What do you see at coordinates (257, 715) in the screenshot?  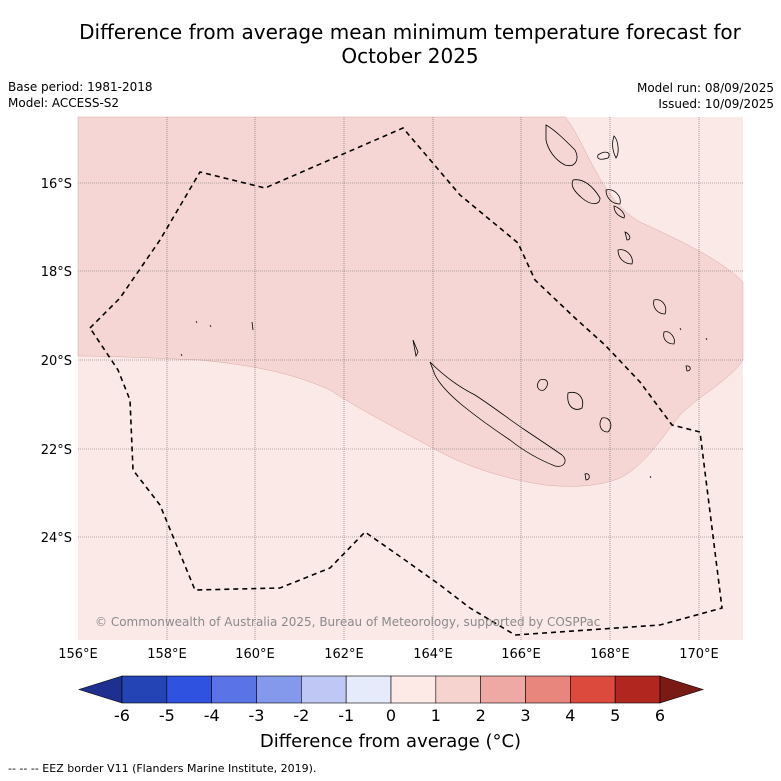 I see `colorbar-tick-label: -3` at bounding box center [257, 715].